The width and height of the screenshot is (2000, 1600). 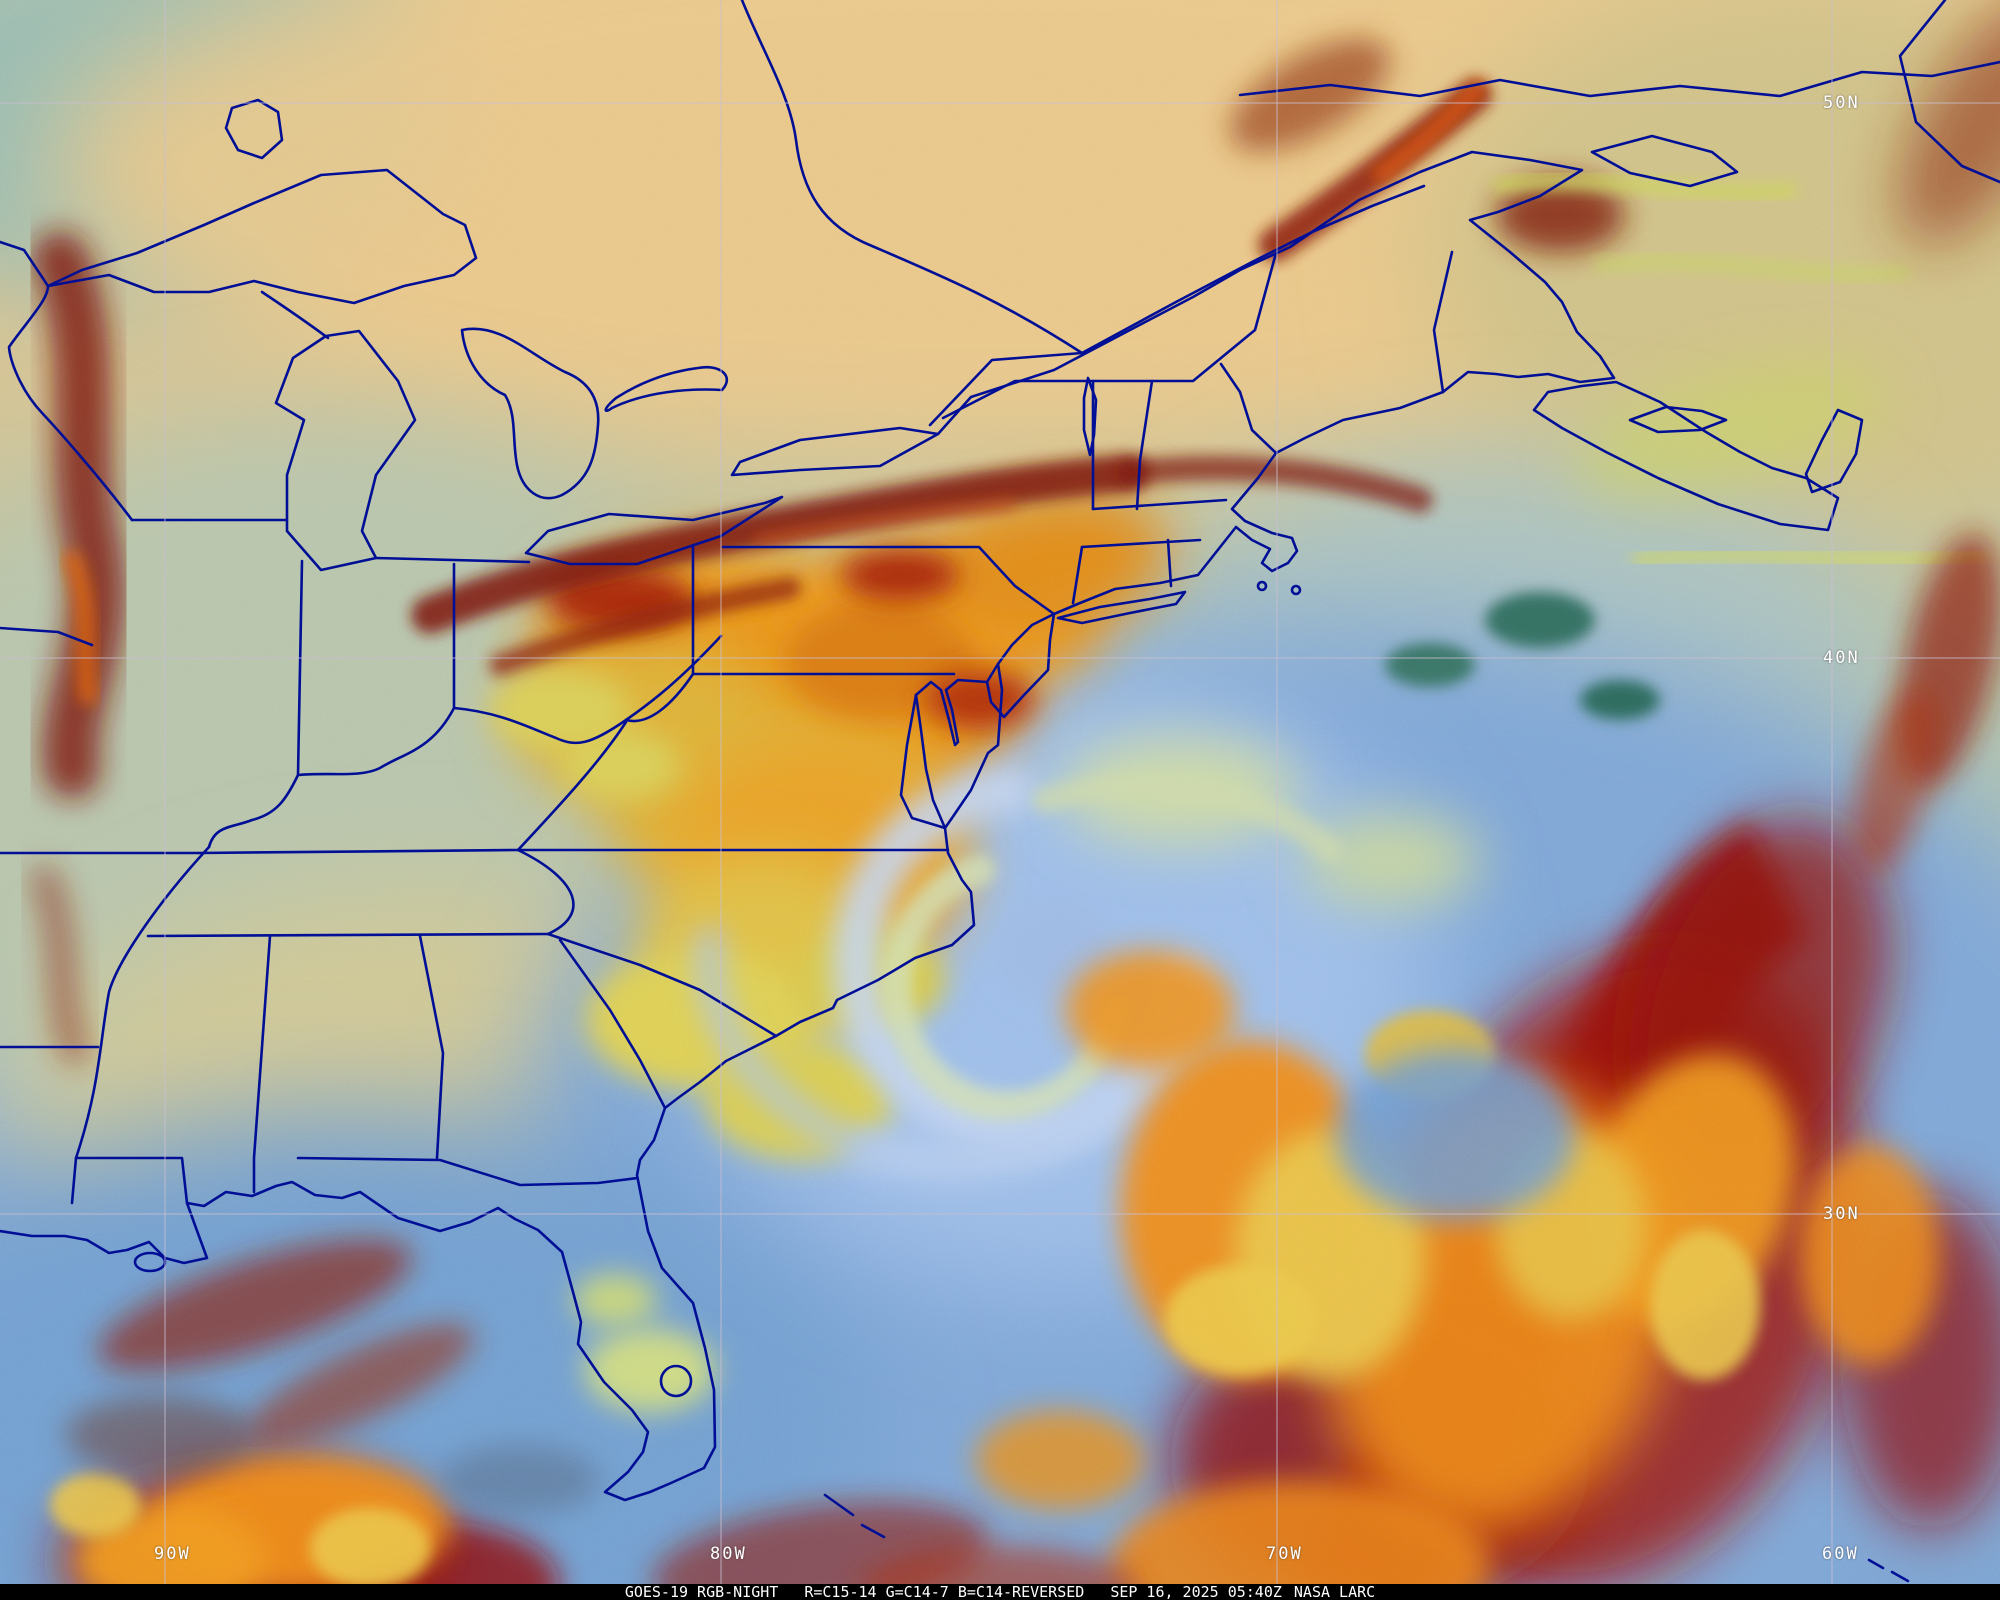 What do you see at coordinates (172, 1554) in the screenshot?
I see `longitude-label-90w: 90W` at bounding box center [172, 1554].